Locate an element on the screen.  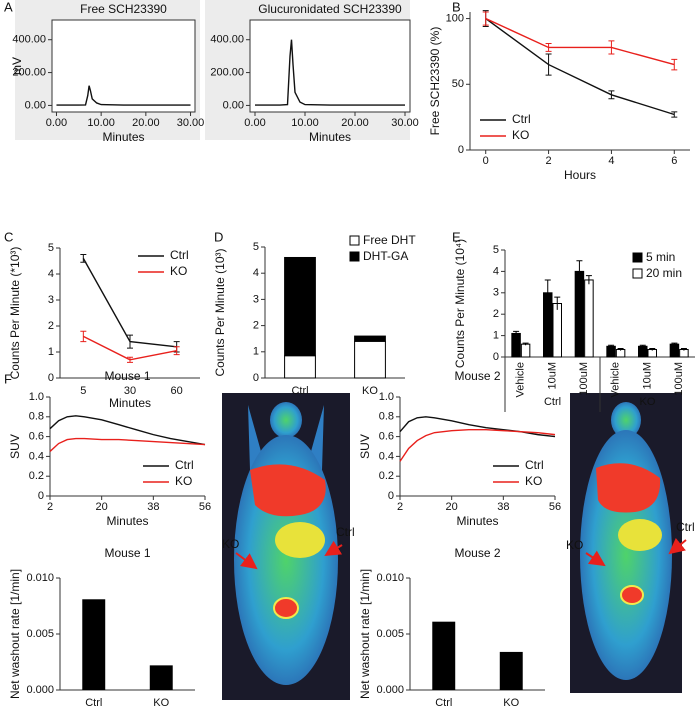
legend-label: DHT-GA is located at coordinates (385, 256).